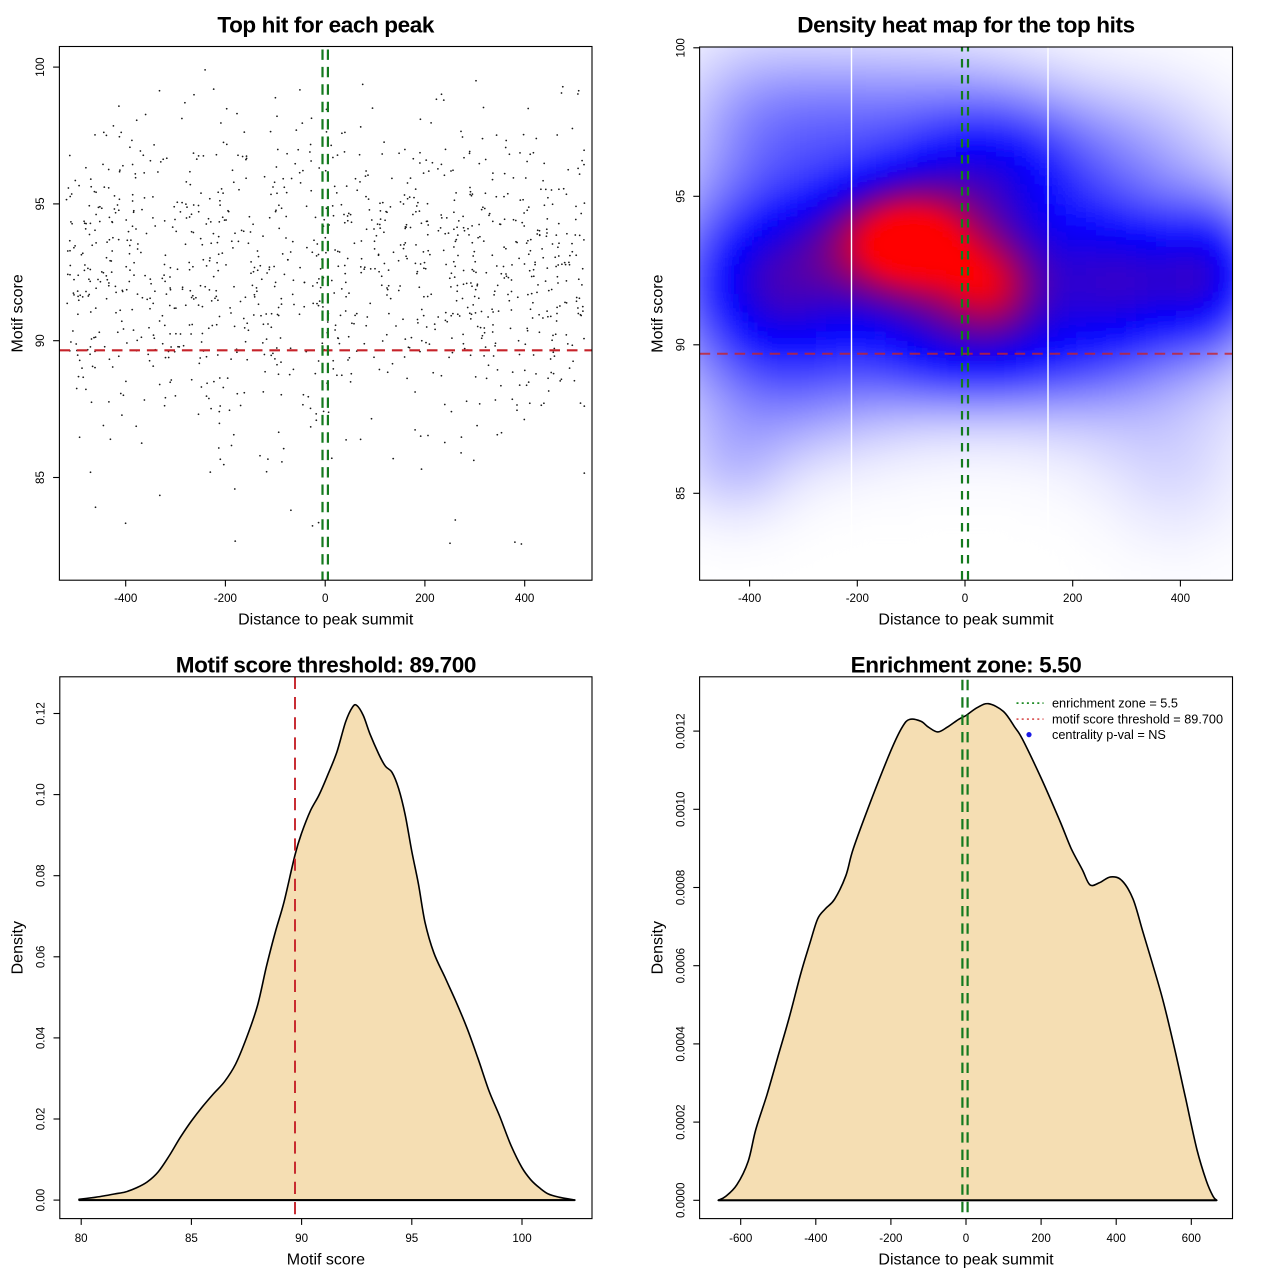 The image size is (1280, 1280). What do you see at coordinates (40, 794) in the screenshot?
I see `svg-text: 0.10` at bounding box center [40, 794].